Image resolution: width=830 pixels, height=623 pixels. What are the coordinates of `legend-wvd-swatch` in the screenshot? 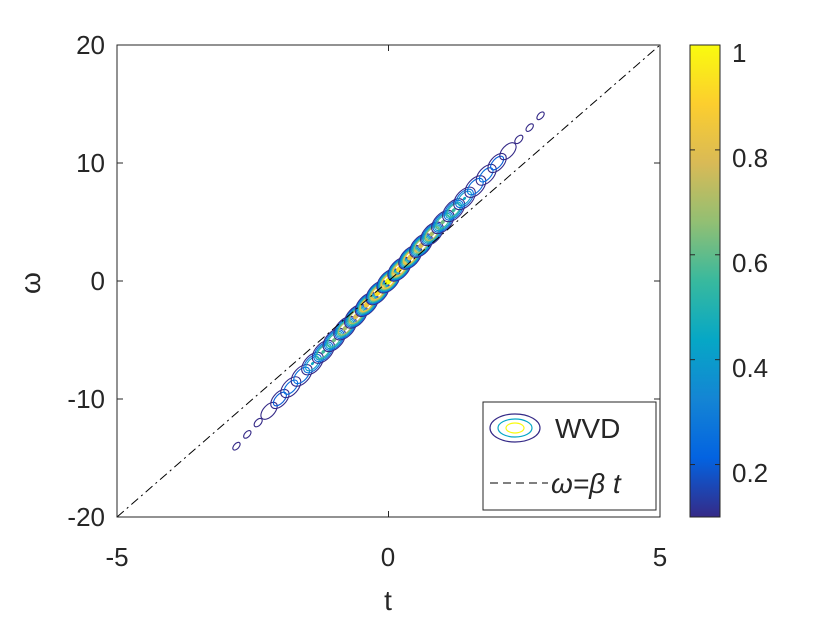 It's located at (515, 428).